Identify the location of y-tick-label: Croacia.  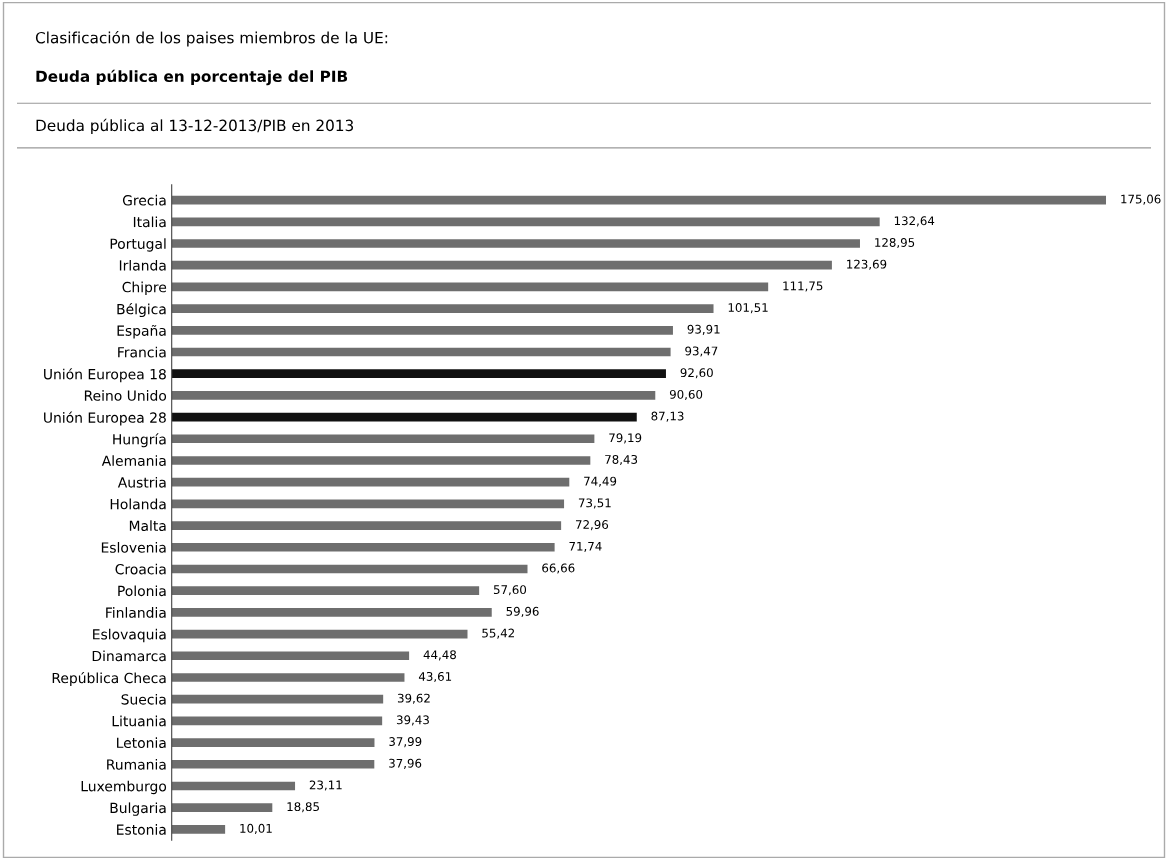
(140, 569).